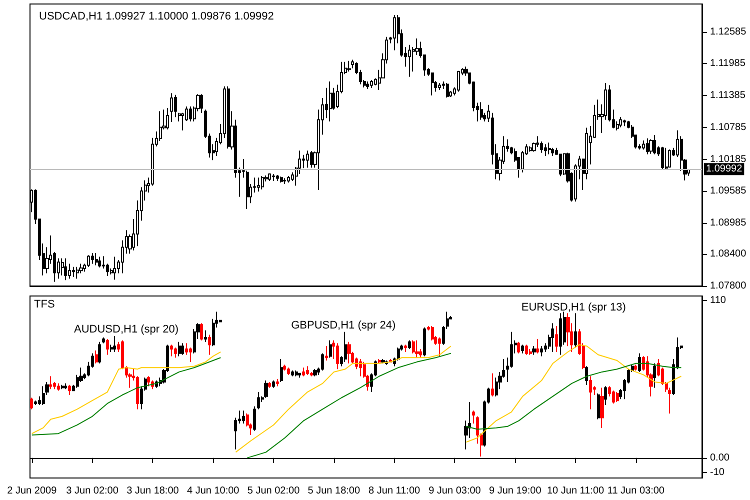 This screenshot has height=500, width=750. I want to click on text: USDCAD,H1 1.09927 1.10000 1.09876 1.09992, so click(156, 16).